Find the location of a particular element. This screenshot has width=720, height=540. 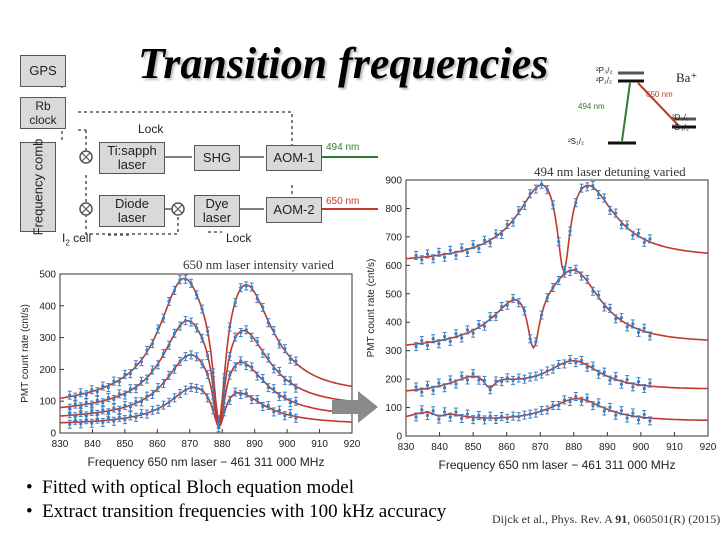

i2-cell-label: I2 cell is located at coordinates (76, 239).